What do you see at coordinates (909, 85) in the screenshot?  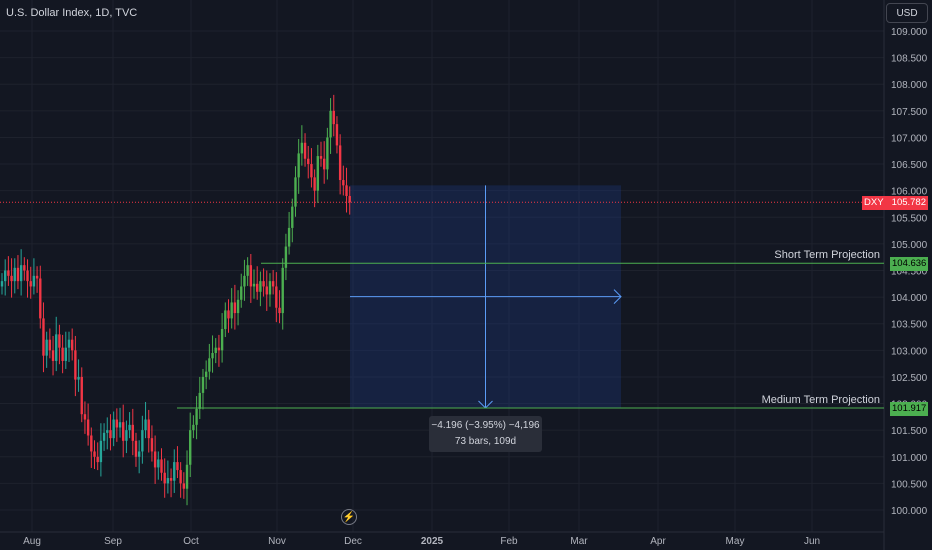 I see `y-tick-label: 108.000` at bounding box center [909, 85].